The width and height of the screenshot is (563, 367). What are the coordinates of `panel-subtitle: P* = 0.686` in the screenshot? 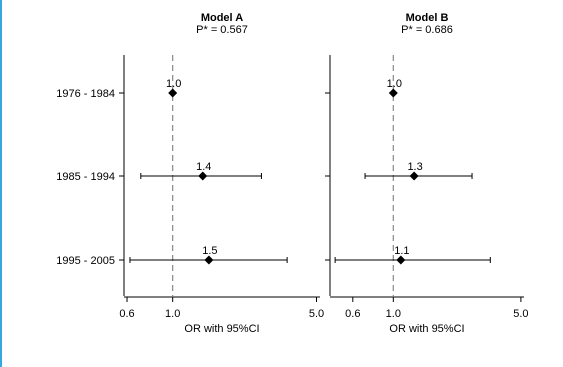 It's located at (427, 30).